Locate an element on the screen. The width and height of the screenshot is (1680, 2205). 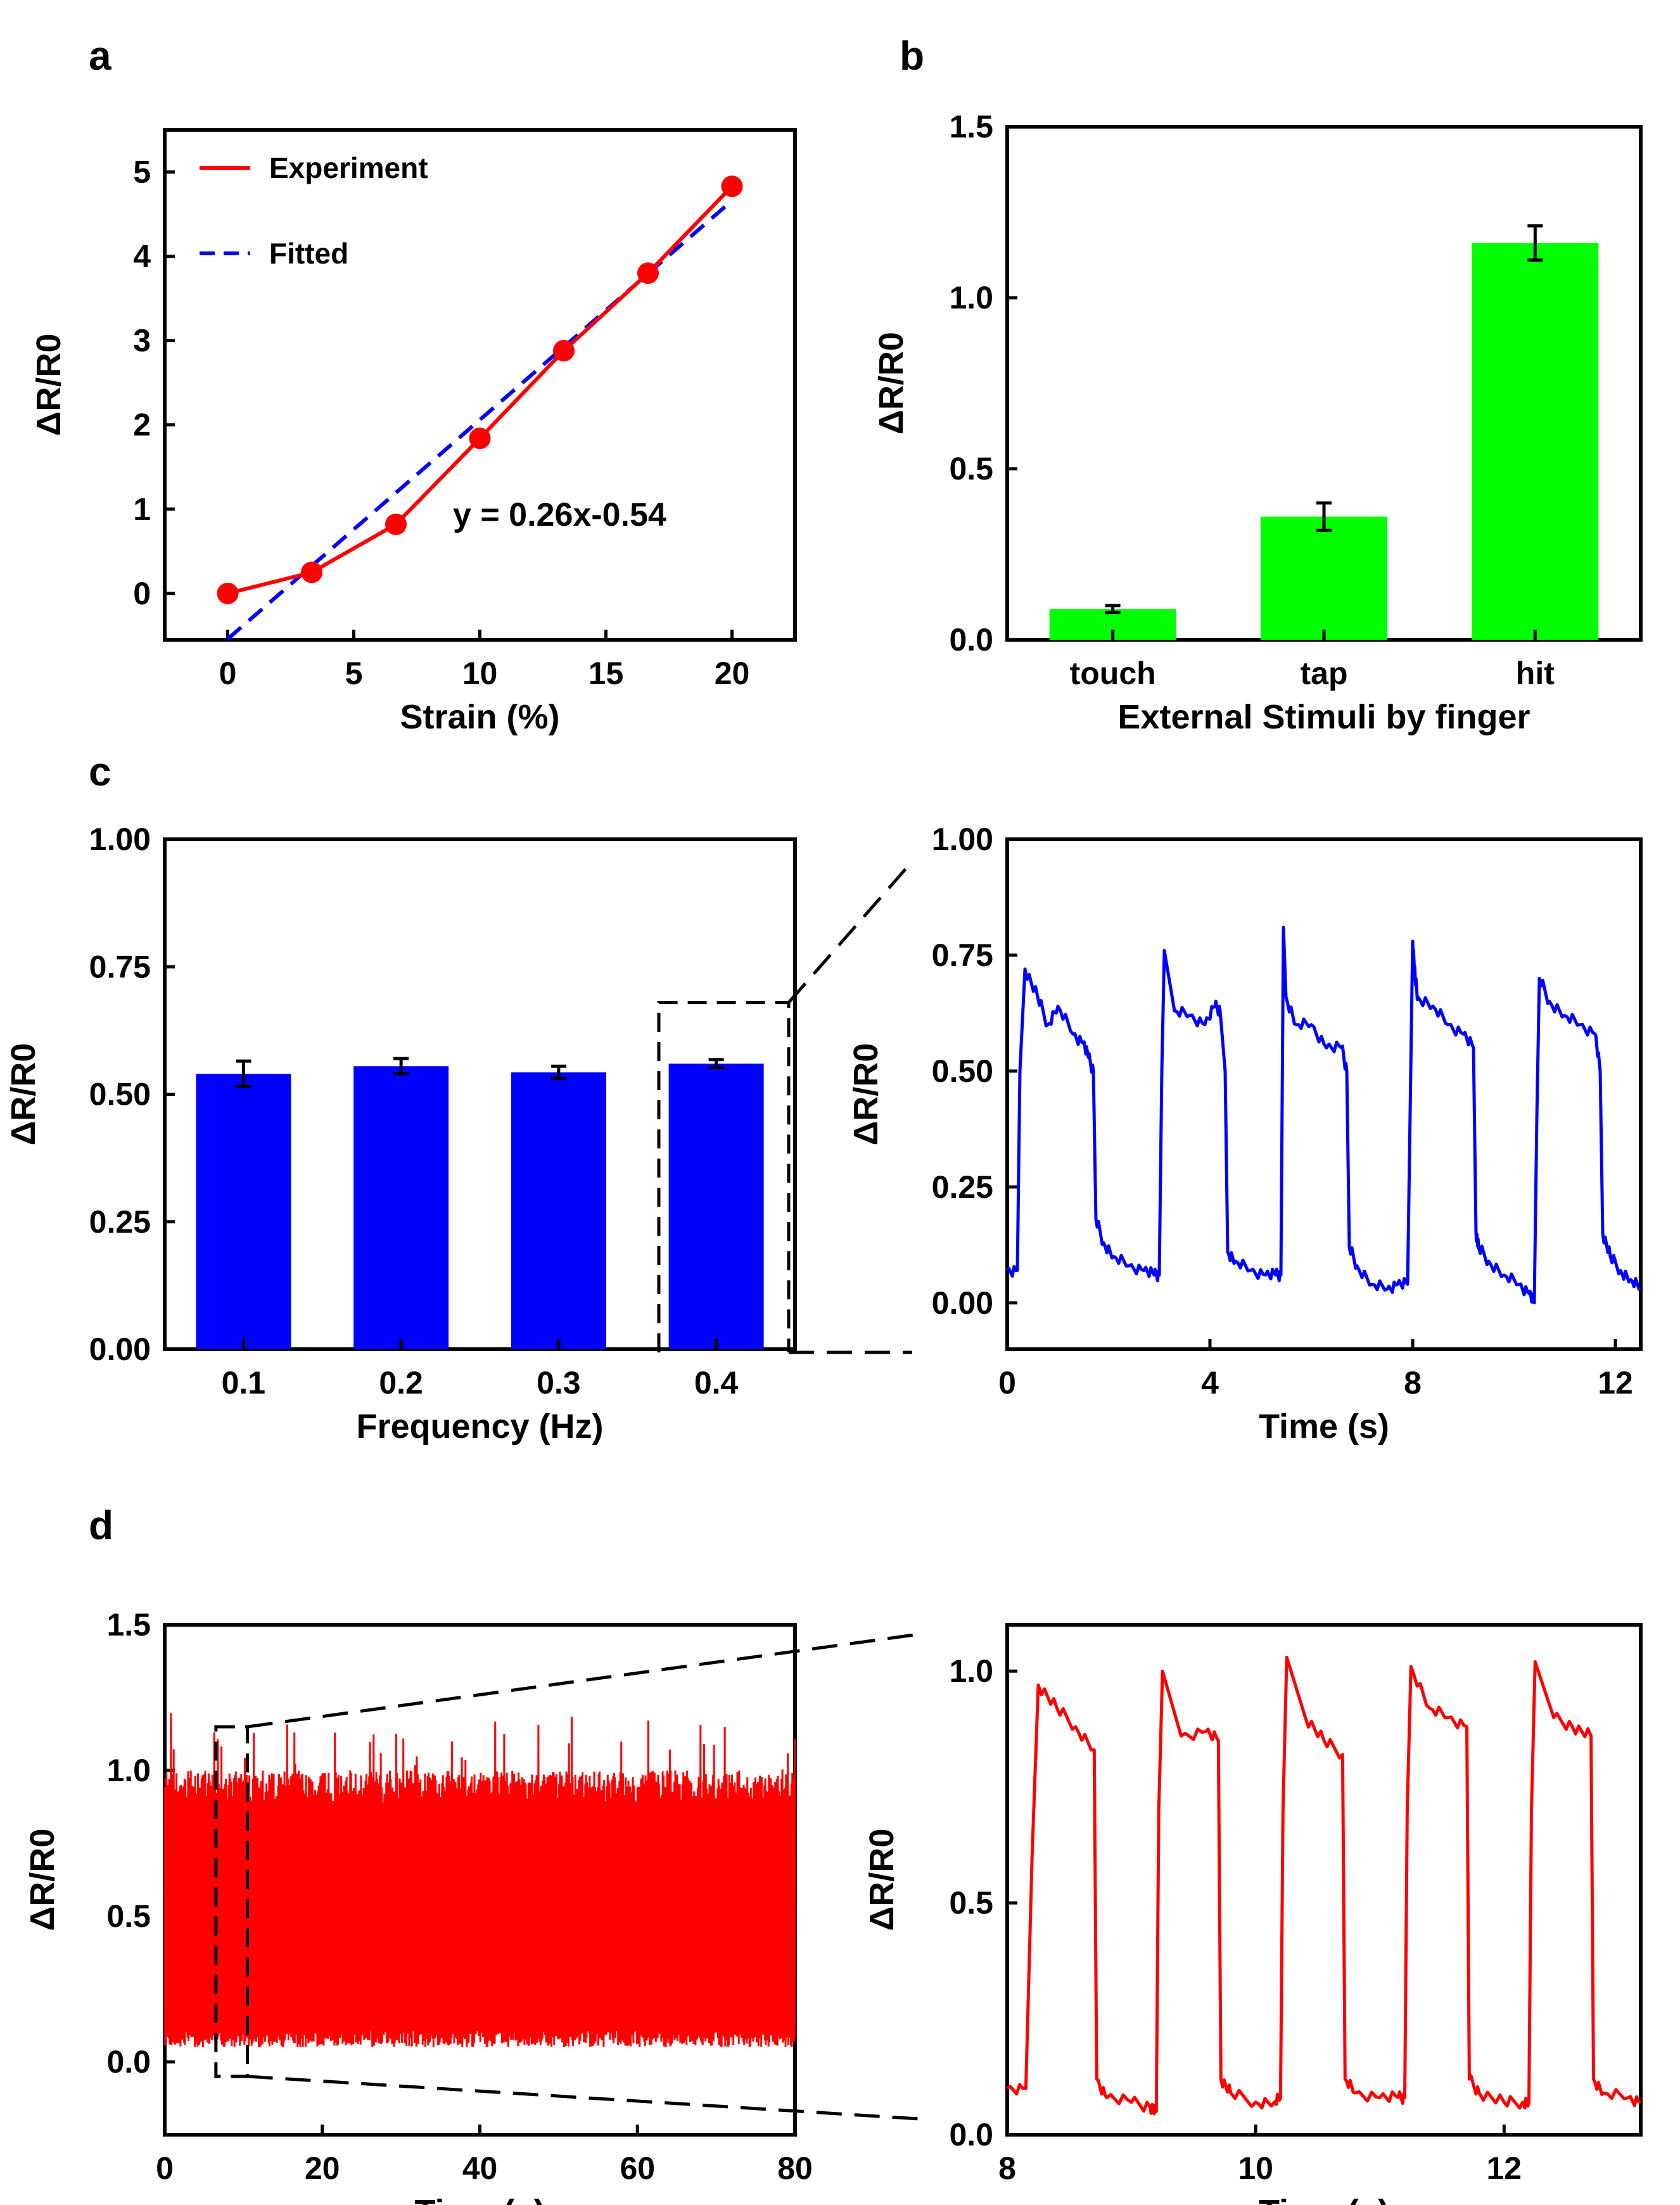
x-tick-label: 60 is located at coordinates (637, 2168).